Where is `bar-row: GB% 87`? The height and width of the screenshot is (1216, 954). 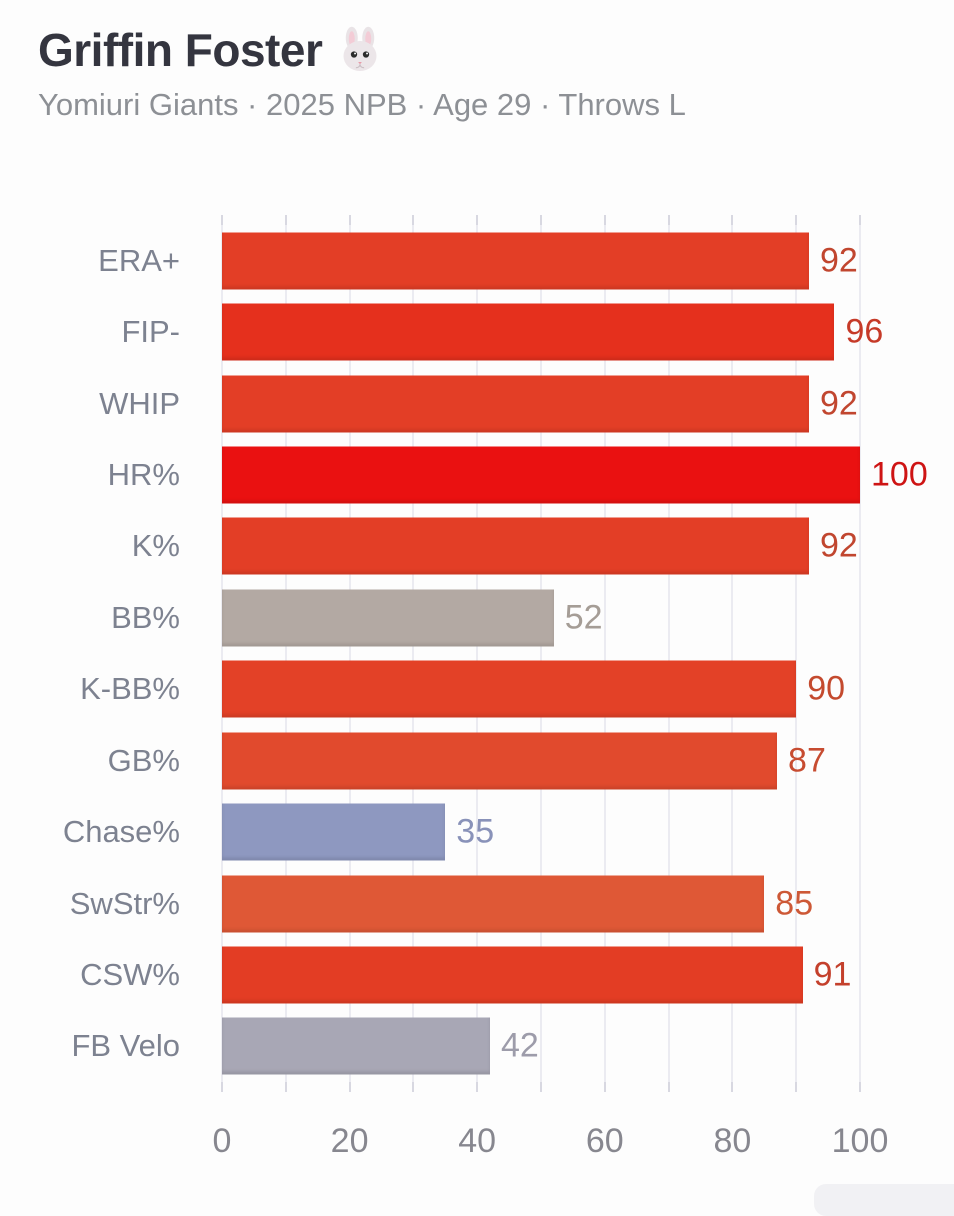
bar-row: GB% 87 is located at coordinates (484, 760).